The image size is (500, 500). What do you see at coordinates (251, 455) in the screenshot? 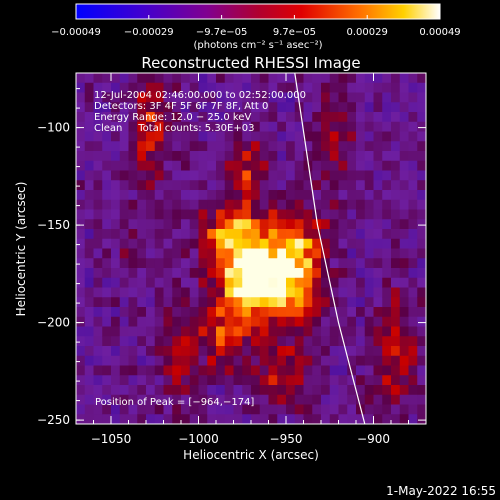
I see `x-axis-label: Heliocentric X (arcsec)` at bounding box center [251, 455].